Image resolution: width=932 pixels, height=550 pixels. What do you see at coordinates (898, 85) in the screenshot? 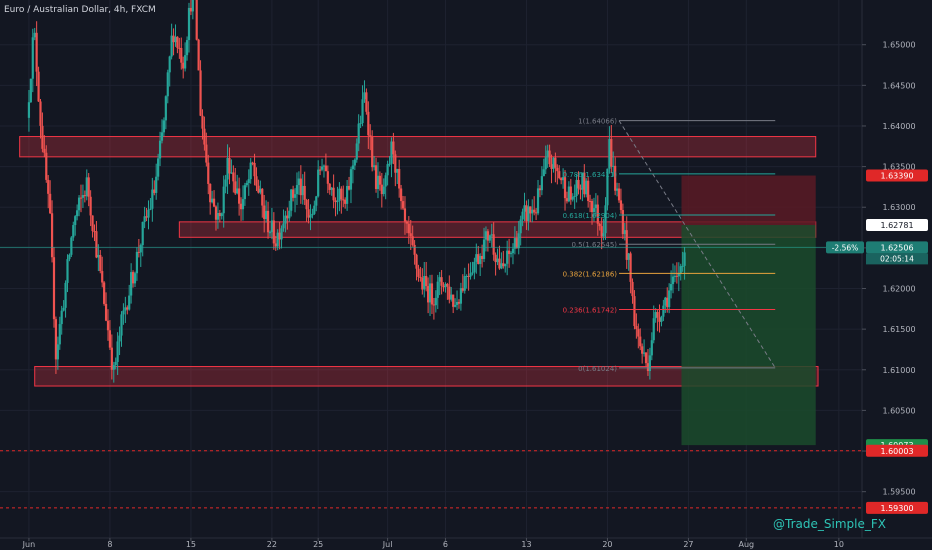
I see `price-tick-label: 1.64500` at bounding box center [898, 85].